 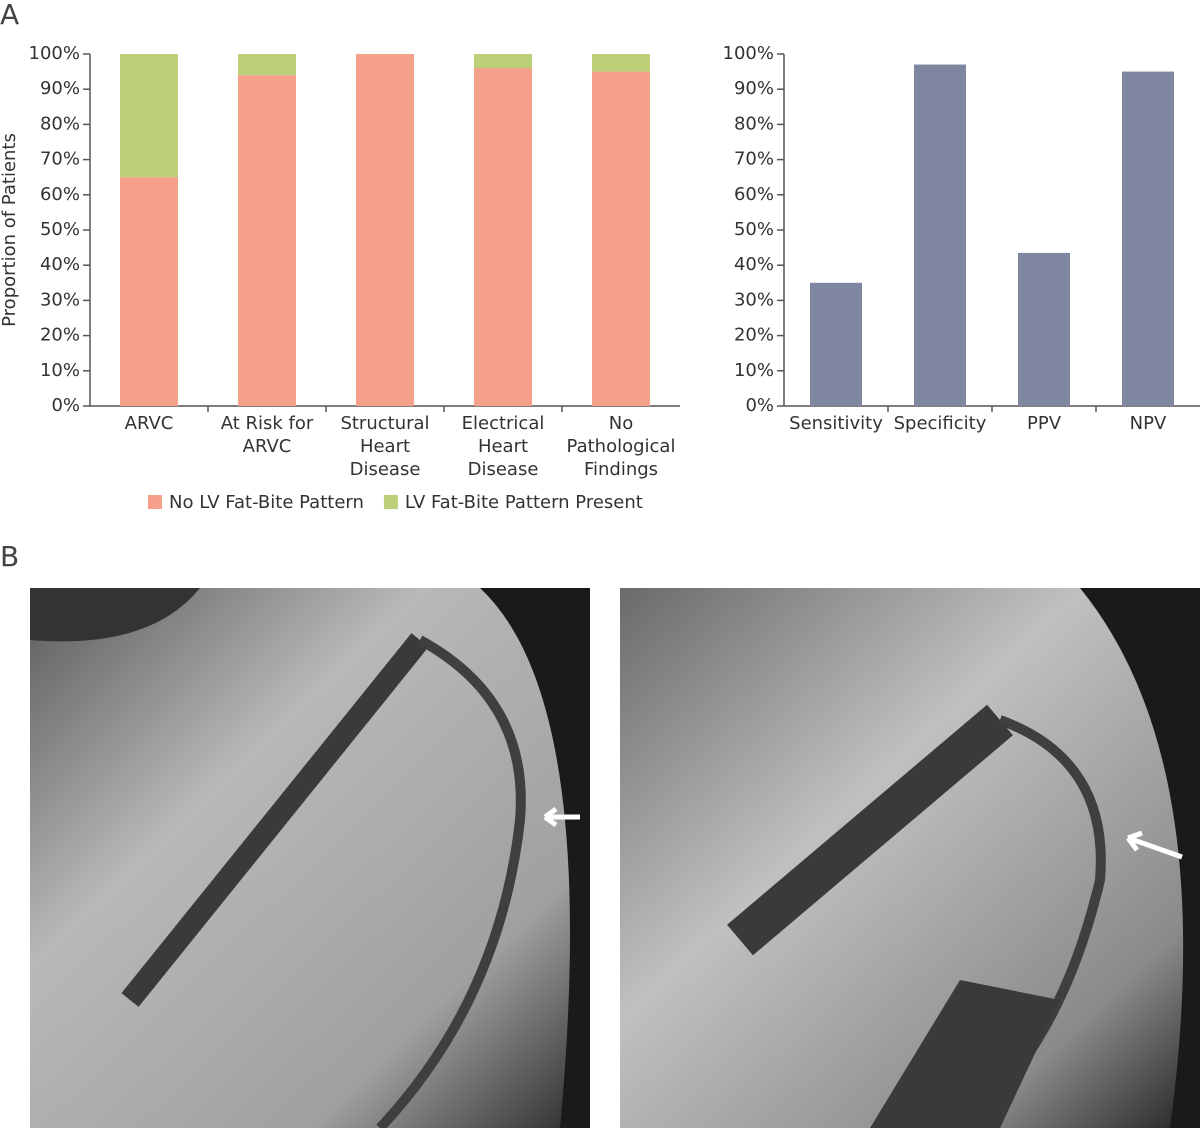 I want to click on x-tick-label-box: Structural Heart Disease, so click(x=385, y=446).